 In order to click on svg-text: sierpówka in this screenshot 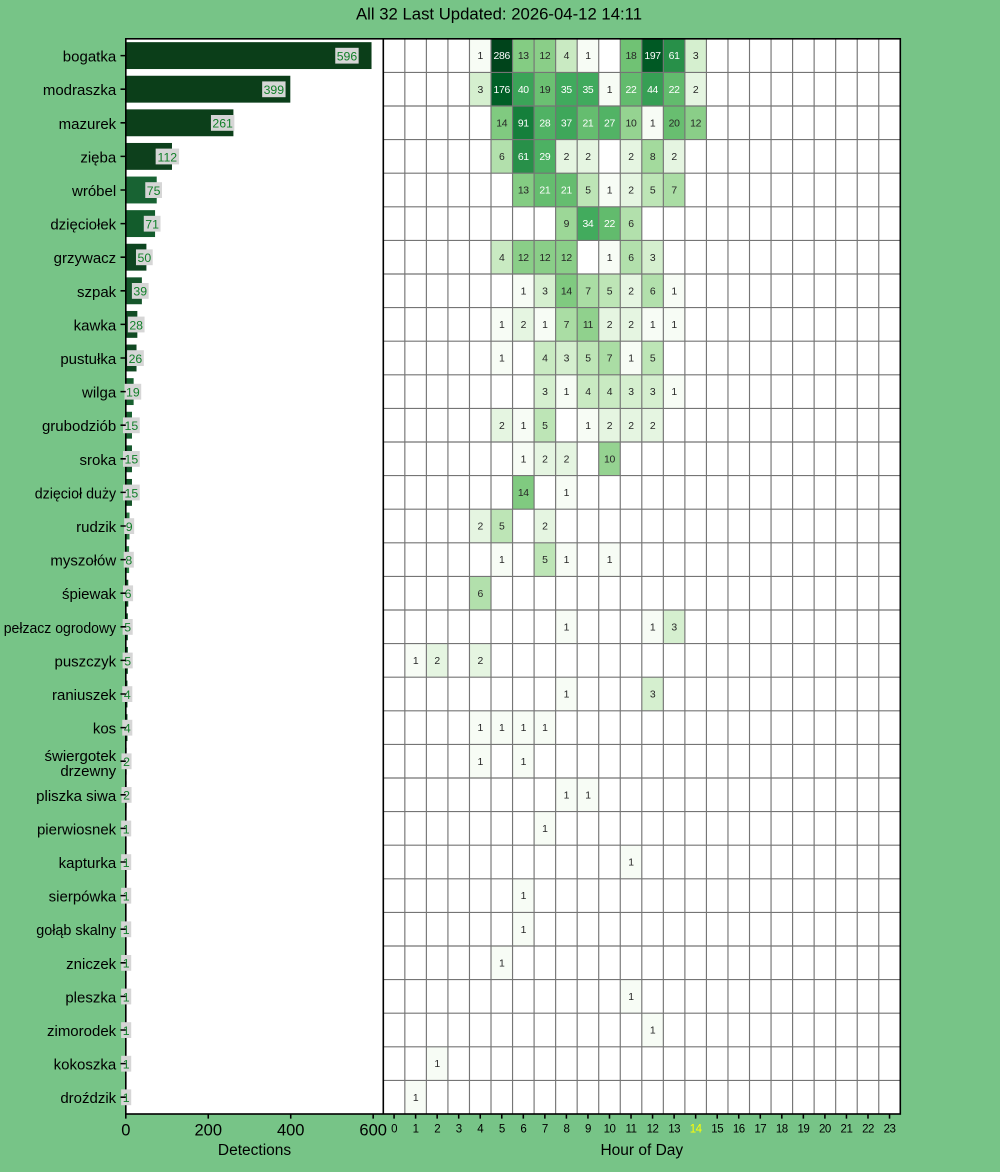, I will do `click(83, 897)`.